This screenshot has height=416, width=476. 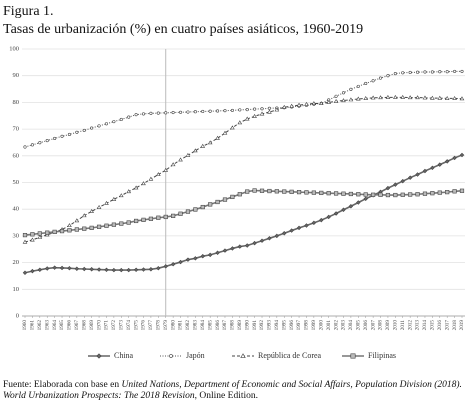 What do you see at coordinates (351, 325) in the screenshot?
I see `x-tick-label: 2004` at bounding box center [351, 325].